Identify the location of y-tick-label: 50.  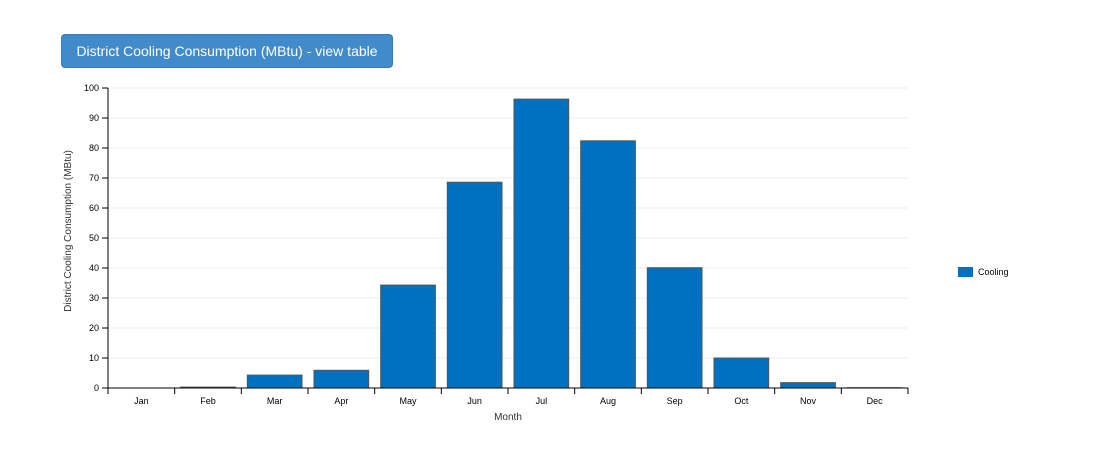
(94, 238).